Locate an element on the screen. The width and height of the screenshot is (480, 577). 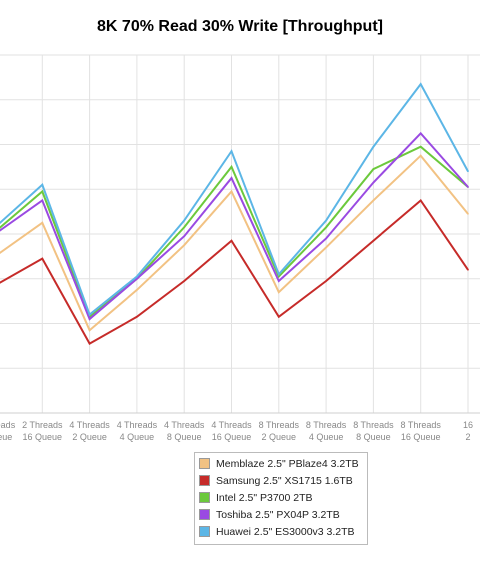
x-tick-label: 8 Threads 16 Queue is located at coordinates (421, 431).